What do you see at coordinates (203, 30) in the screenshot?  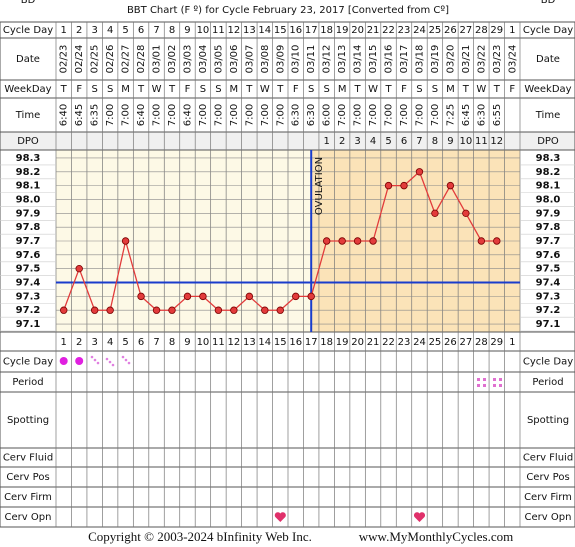 I see `cycle-day: 10` at bounding box center [203, 30].